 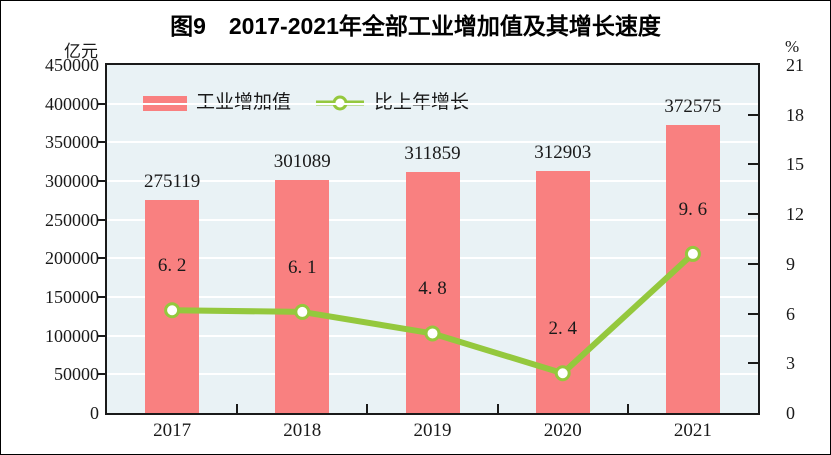 What do you see at coordinates (172, 266) in the screenshot?
I see `growth-value-label: 6. 2` at bounding box center [172, 266].